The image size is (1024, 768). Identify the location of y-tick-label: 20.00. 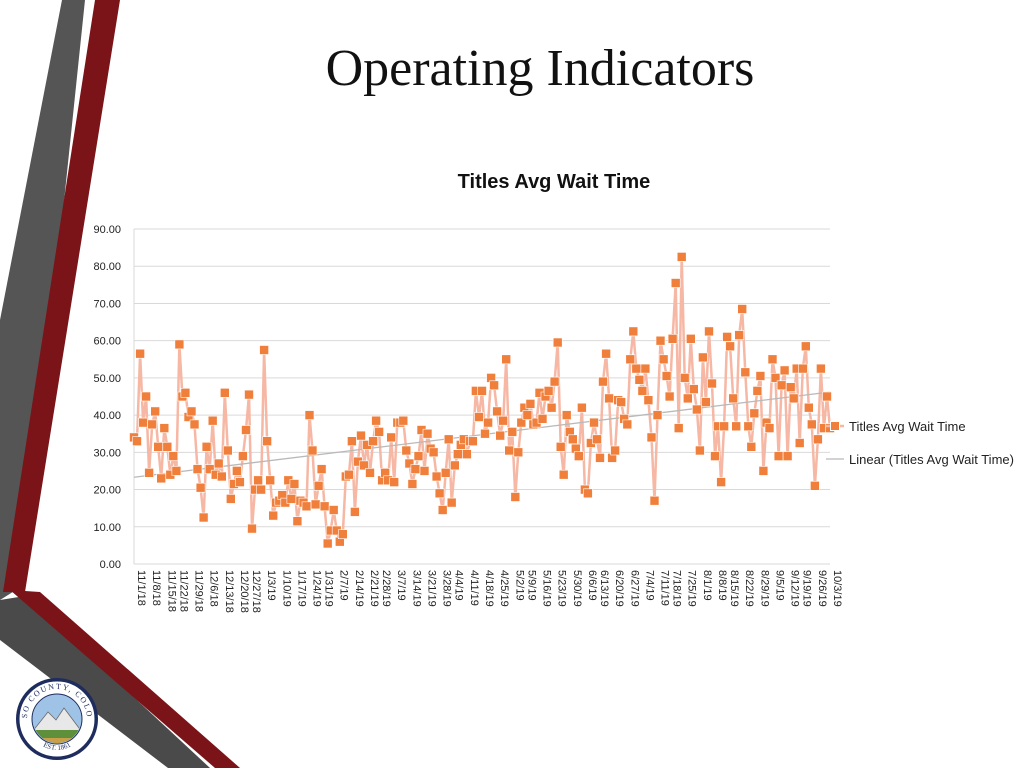
(107, 491).